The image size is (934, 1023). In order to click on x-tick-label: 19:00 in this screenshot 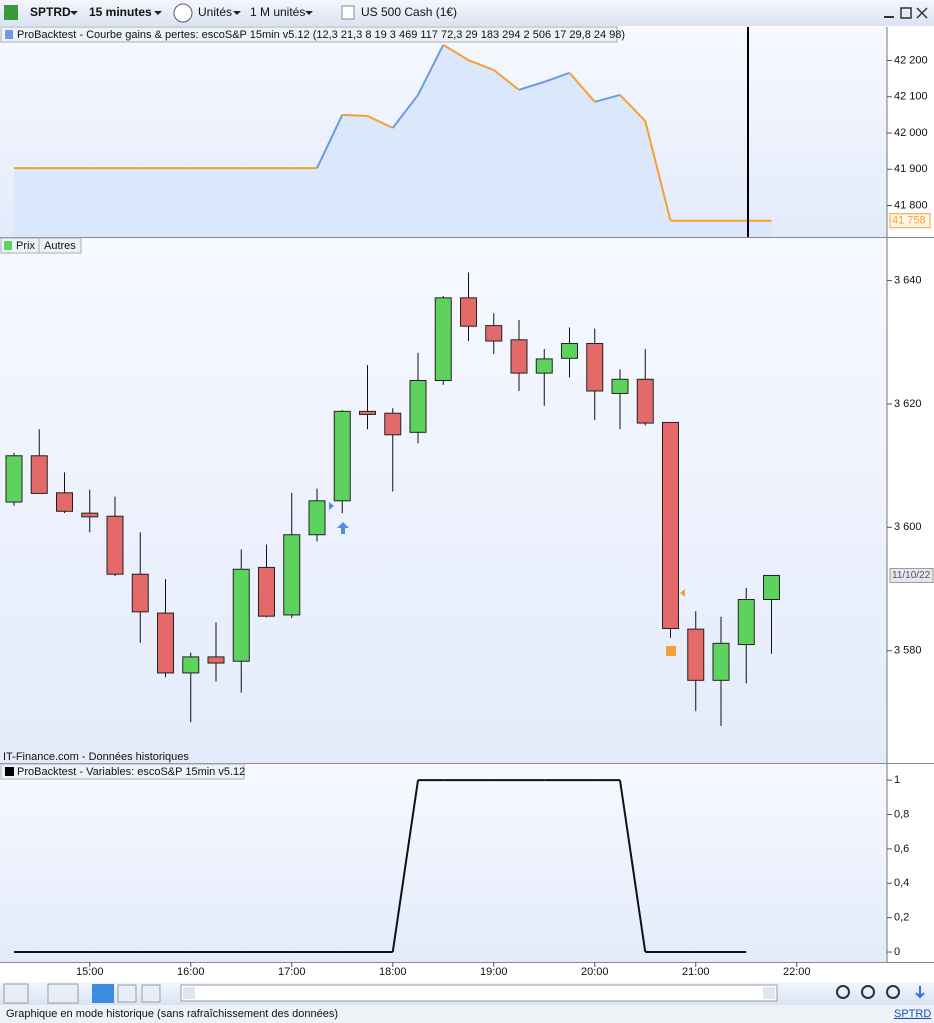, I will do `click(494, 972)`.